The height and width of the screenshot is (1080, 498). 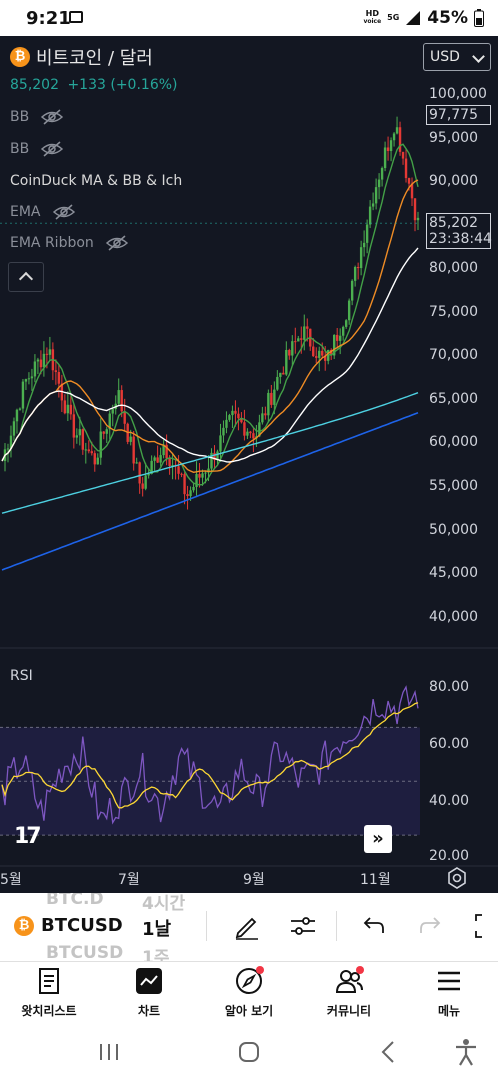 I want to click on collapse-legend-button, so click(x=26, y=277).